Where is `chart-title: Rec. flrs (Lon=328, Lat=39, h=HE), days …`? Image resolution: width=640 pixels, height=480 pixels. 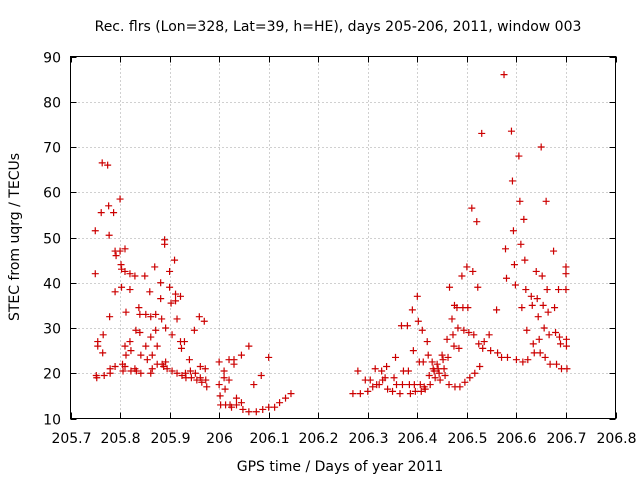
chart-title: Rec. flrs (Lon=328, Lat=39, h=HE), days … is located at coordinates (338, 27).